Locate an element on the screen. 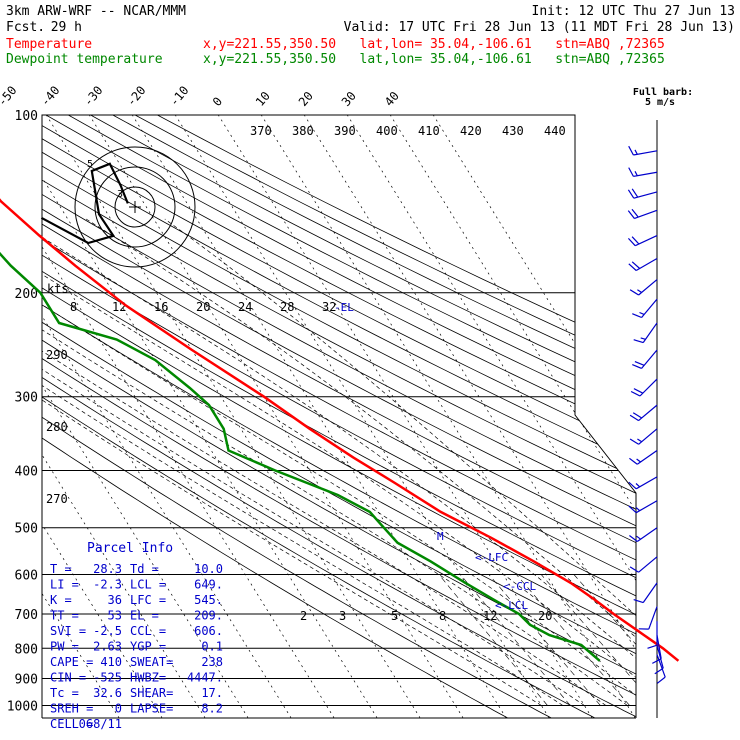  theta-side-label: 270 is located at coordinates (57, 499).